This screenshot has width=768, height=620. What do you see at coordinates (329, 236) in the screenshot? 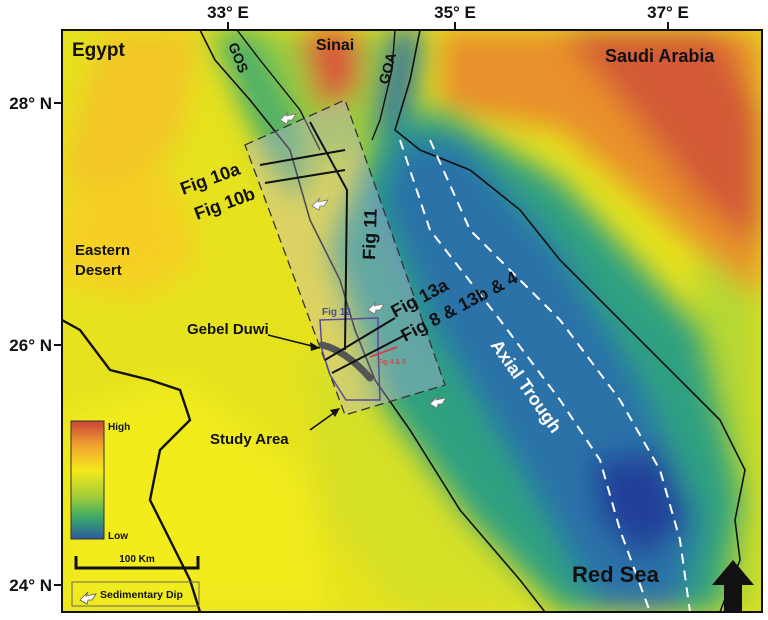
I see `fig11-line` at bounding box center [329, 236].